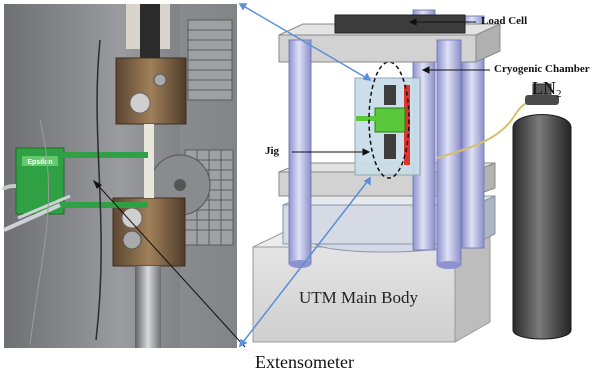 Image resolution: width=612 pixels, height=377 pixels. Describe the element at coordinates (149, 161) in the screenshot. I see `specimen` at that location.